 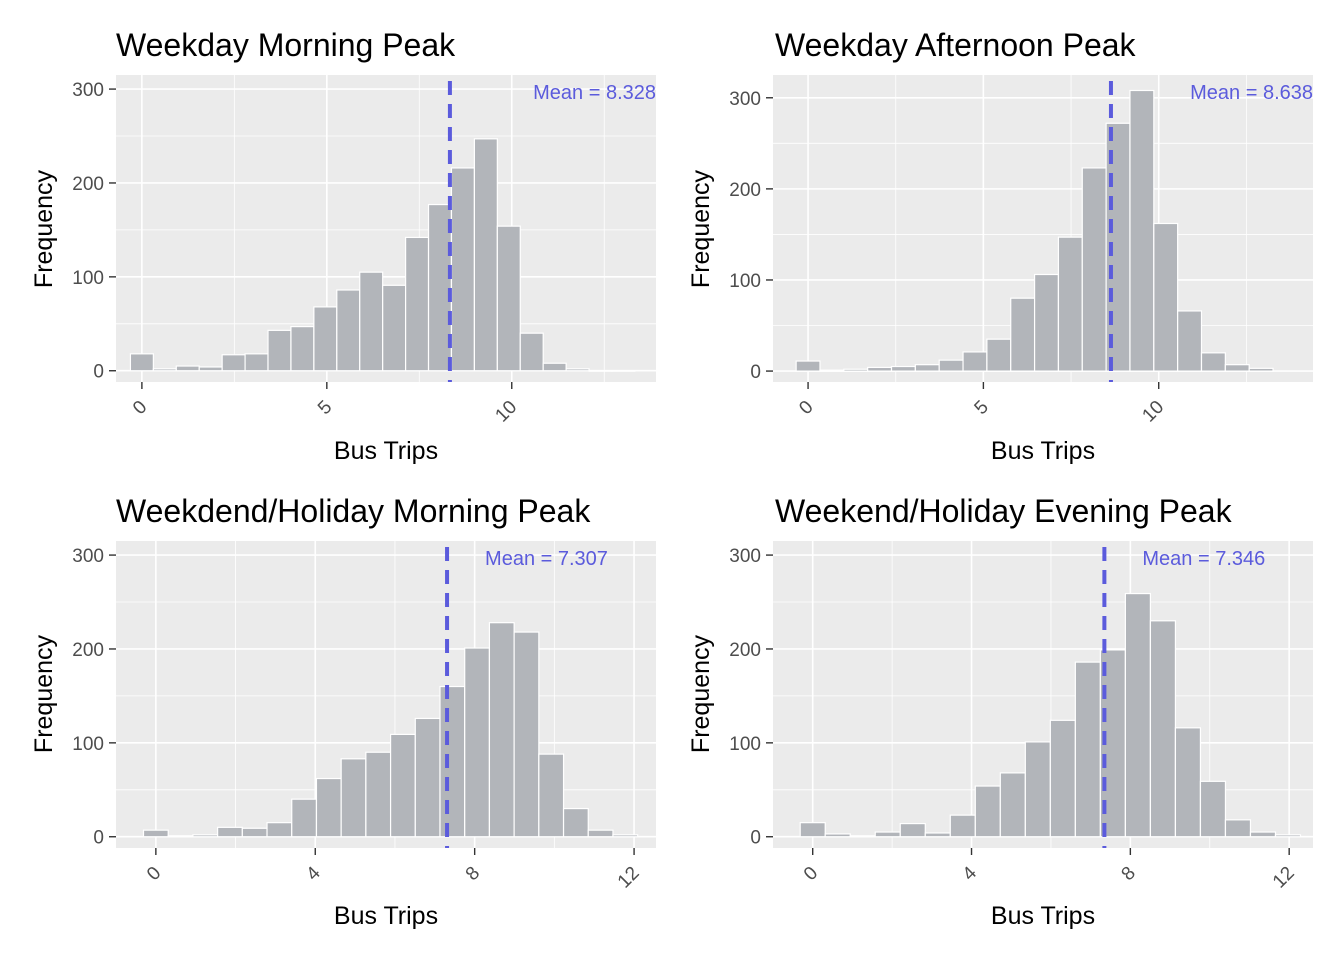 What do you see at coordinates (1203, 559) in the screenshot?
I see `mean-label: Mean = 7.346` at bounding box center [1203, 559].